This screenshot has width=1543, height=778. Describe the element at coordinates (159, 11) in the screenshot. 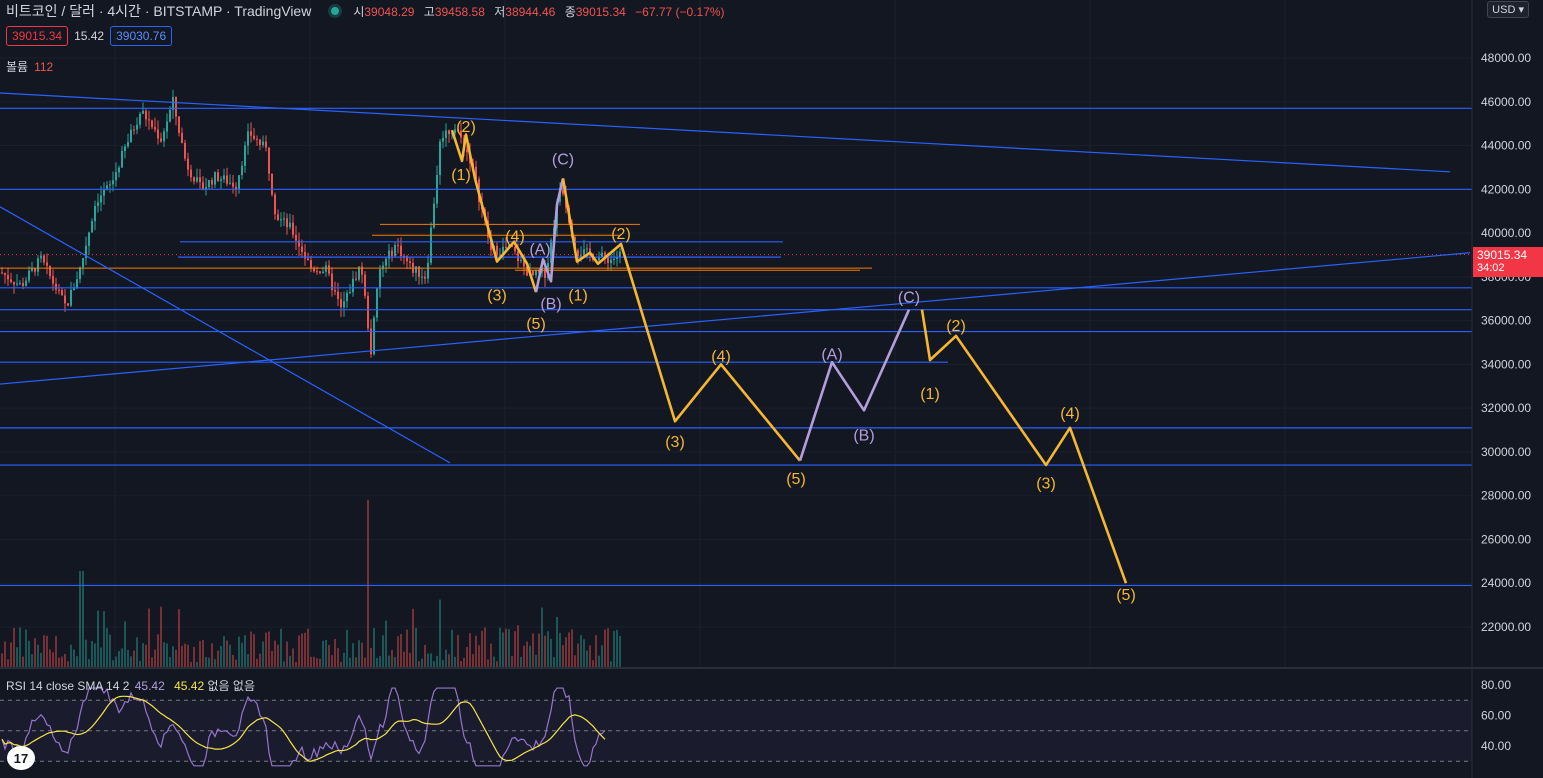

I see `symbol-title: 비트코인 / 달러 · 4시간 · BITSTAMP · TradingView` at that location.